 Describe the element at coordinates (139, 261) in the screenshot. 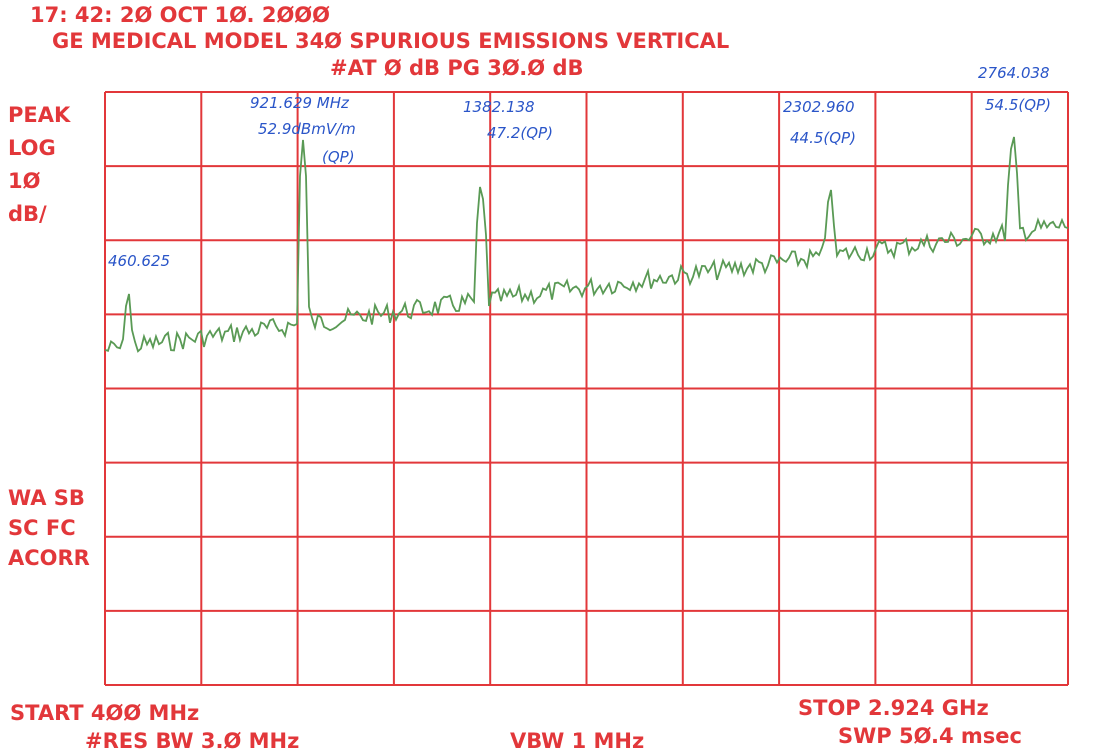

I see `annotation: 460.625` at that location.